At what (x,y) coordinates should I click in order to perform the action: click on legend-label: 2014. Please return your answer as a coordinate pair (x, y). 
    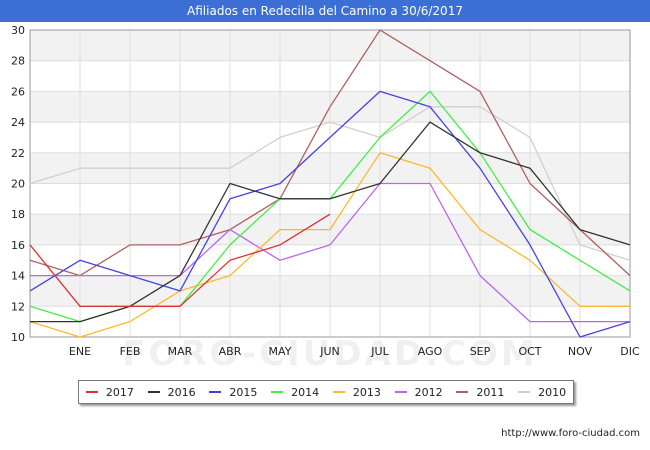
    Looking at the image, I should click on (305, 392).